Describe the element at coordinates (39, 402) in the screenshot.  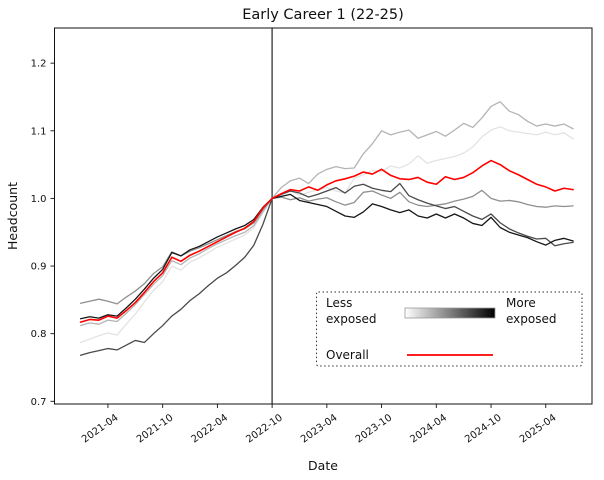
I see `y-tick-label-0.7: 0.7` at that location.